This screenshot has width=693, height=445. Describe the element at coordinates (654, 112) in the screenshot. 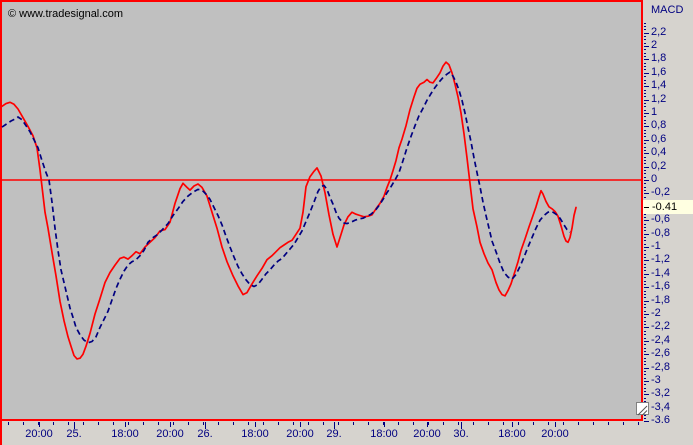

I see `y-axis-label: 1` at that location.